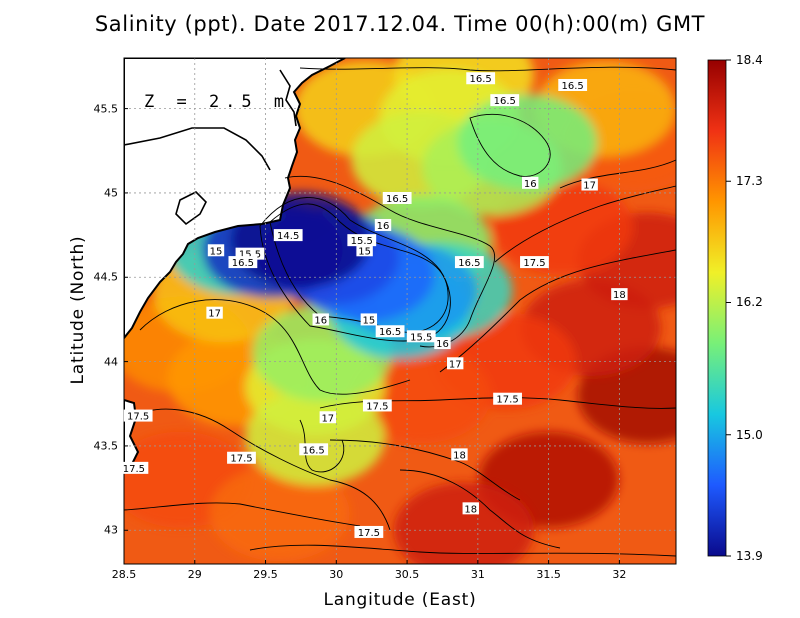 The width and height of the screenshot is (800, 618). Describe the element at coordinates (477, 574) in the screenshot. I see `x-tick-label: 31` at that location.